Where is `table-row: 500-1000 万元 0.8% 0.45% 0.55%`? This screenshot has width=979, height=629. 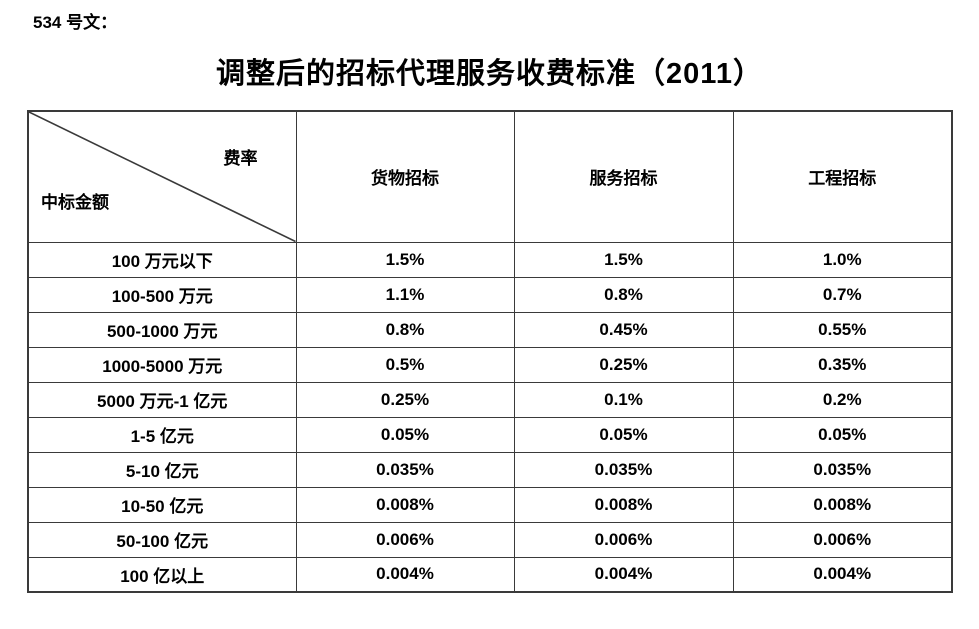 table-row: 500-1000 万元 0.8% 0.45% 0.55% is located at coordinates (490, 329).